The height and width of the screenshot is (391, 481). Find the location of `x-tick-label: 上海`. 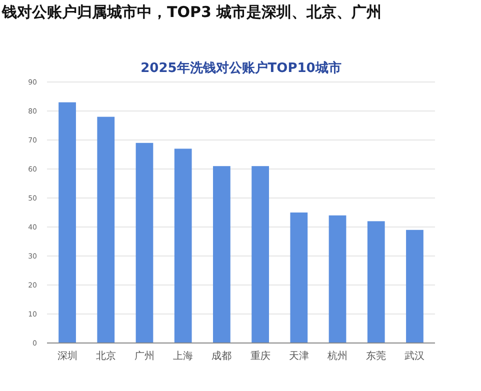

x-tick-label: 上海 is located at coordinates (183, 356).